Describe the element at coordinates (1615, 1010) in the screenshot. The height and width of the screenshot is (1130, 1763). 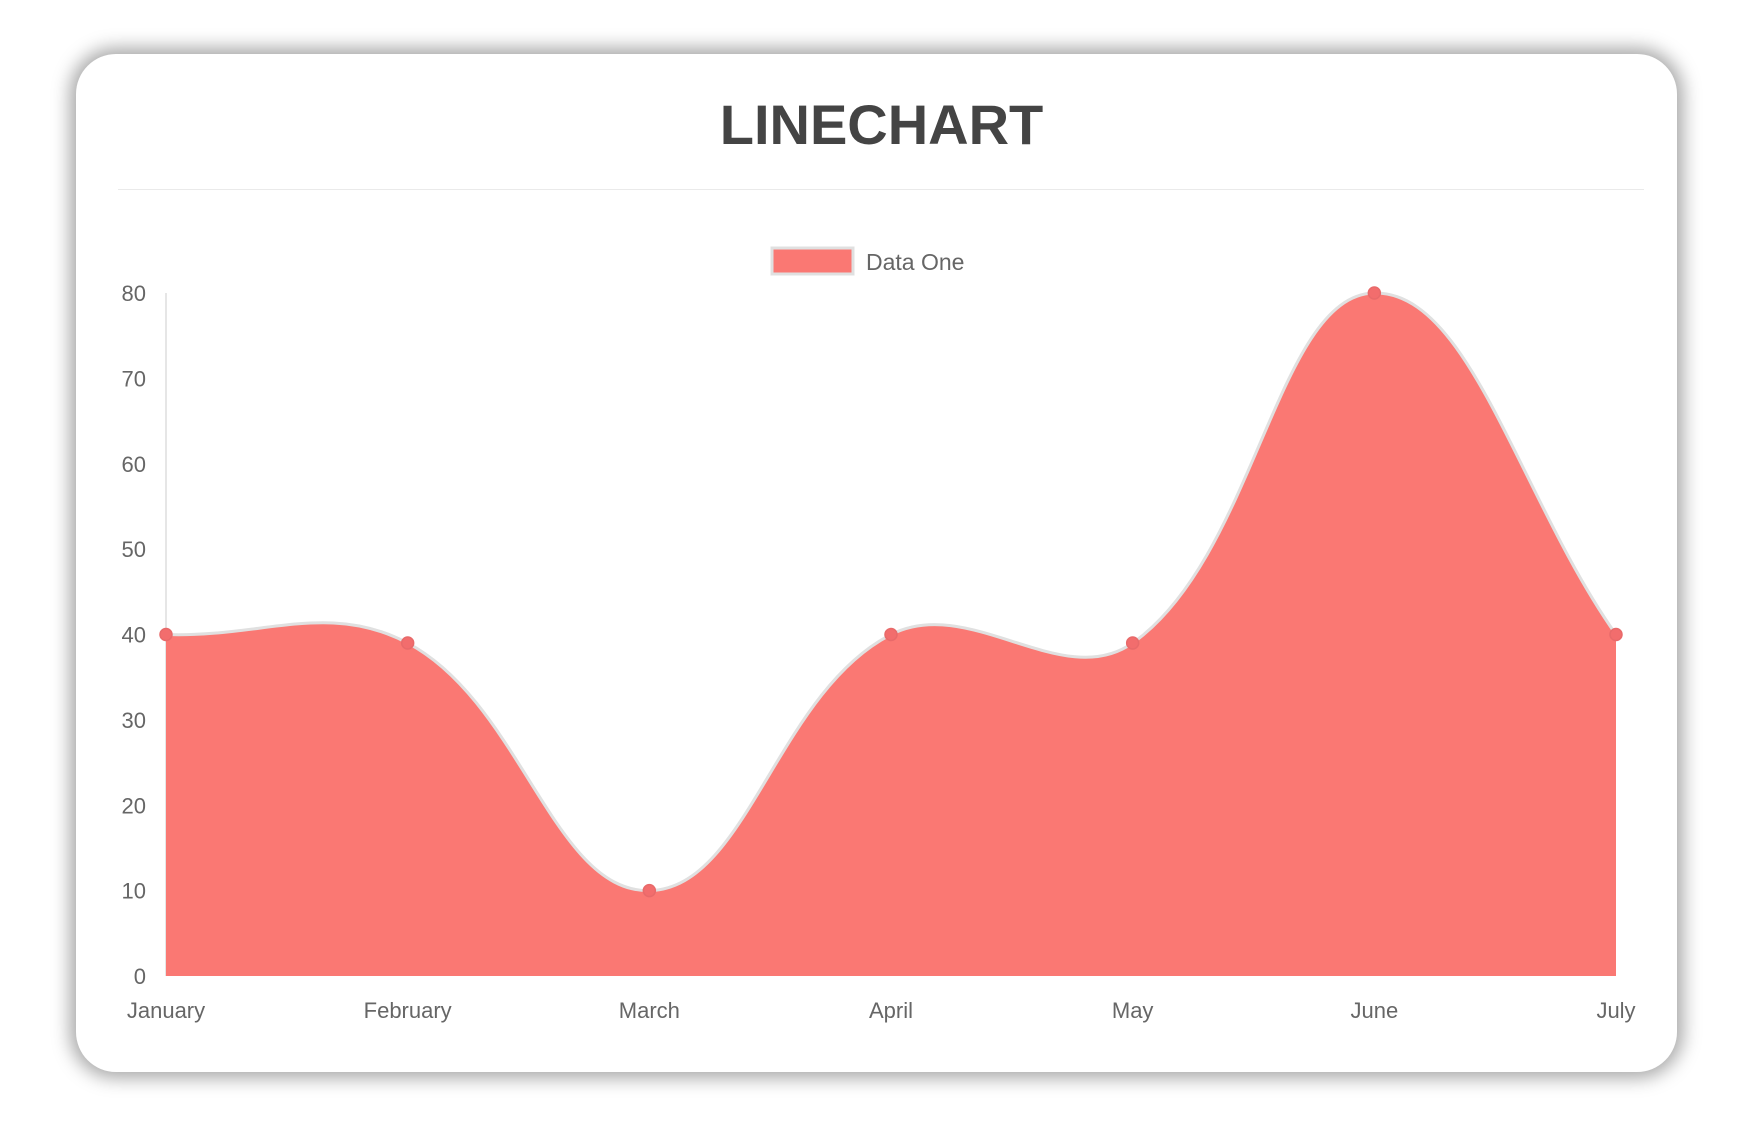
I see `x-tick-label: July` at that location.